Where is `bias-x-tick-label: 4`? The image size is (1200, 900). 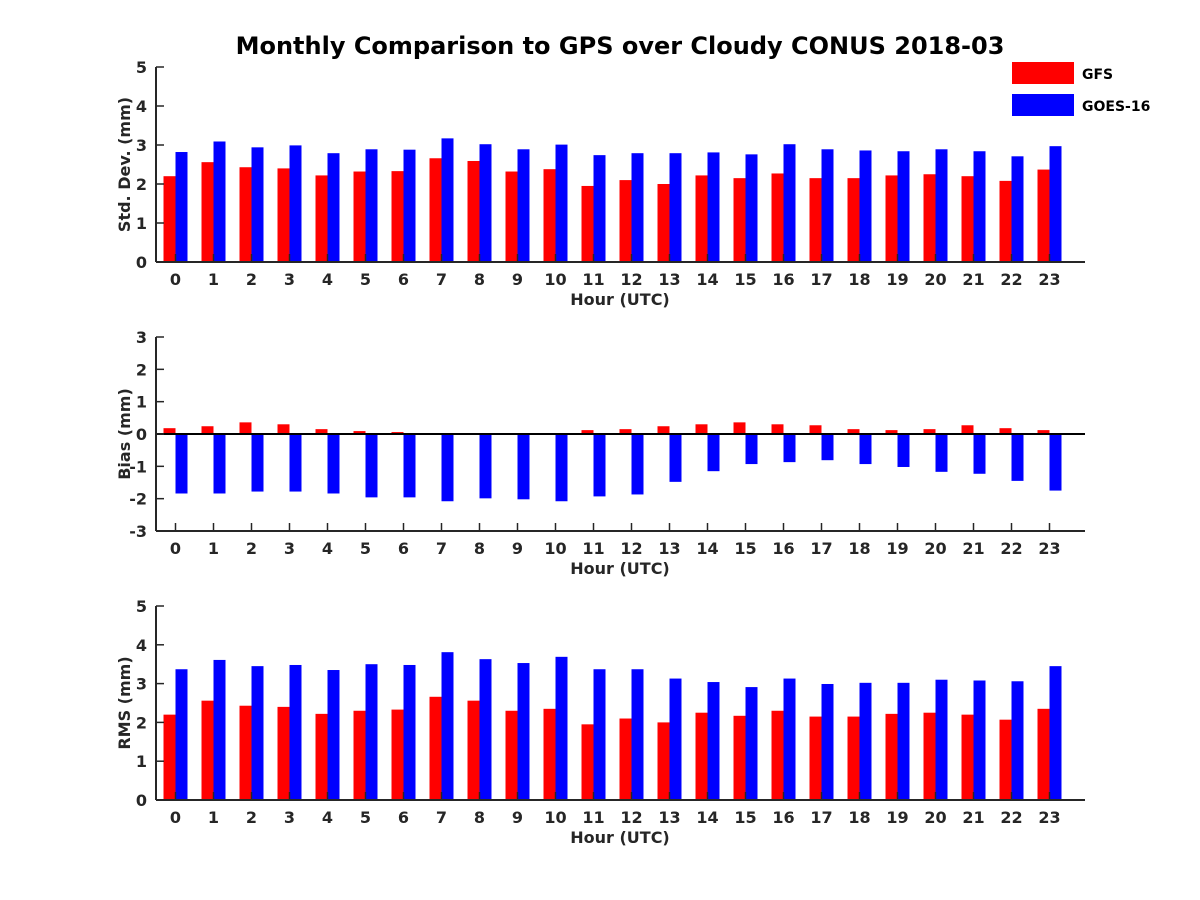
bias-x-tick-label: 4 is located at coordinates (327, 548).